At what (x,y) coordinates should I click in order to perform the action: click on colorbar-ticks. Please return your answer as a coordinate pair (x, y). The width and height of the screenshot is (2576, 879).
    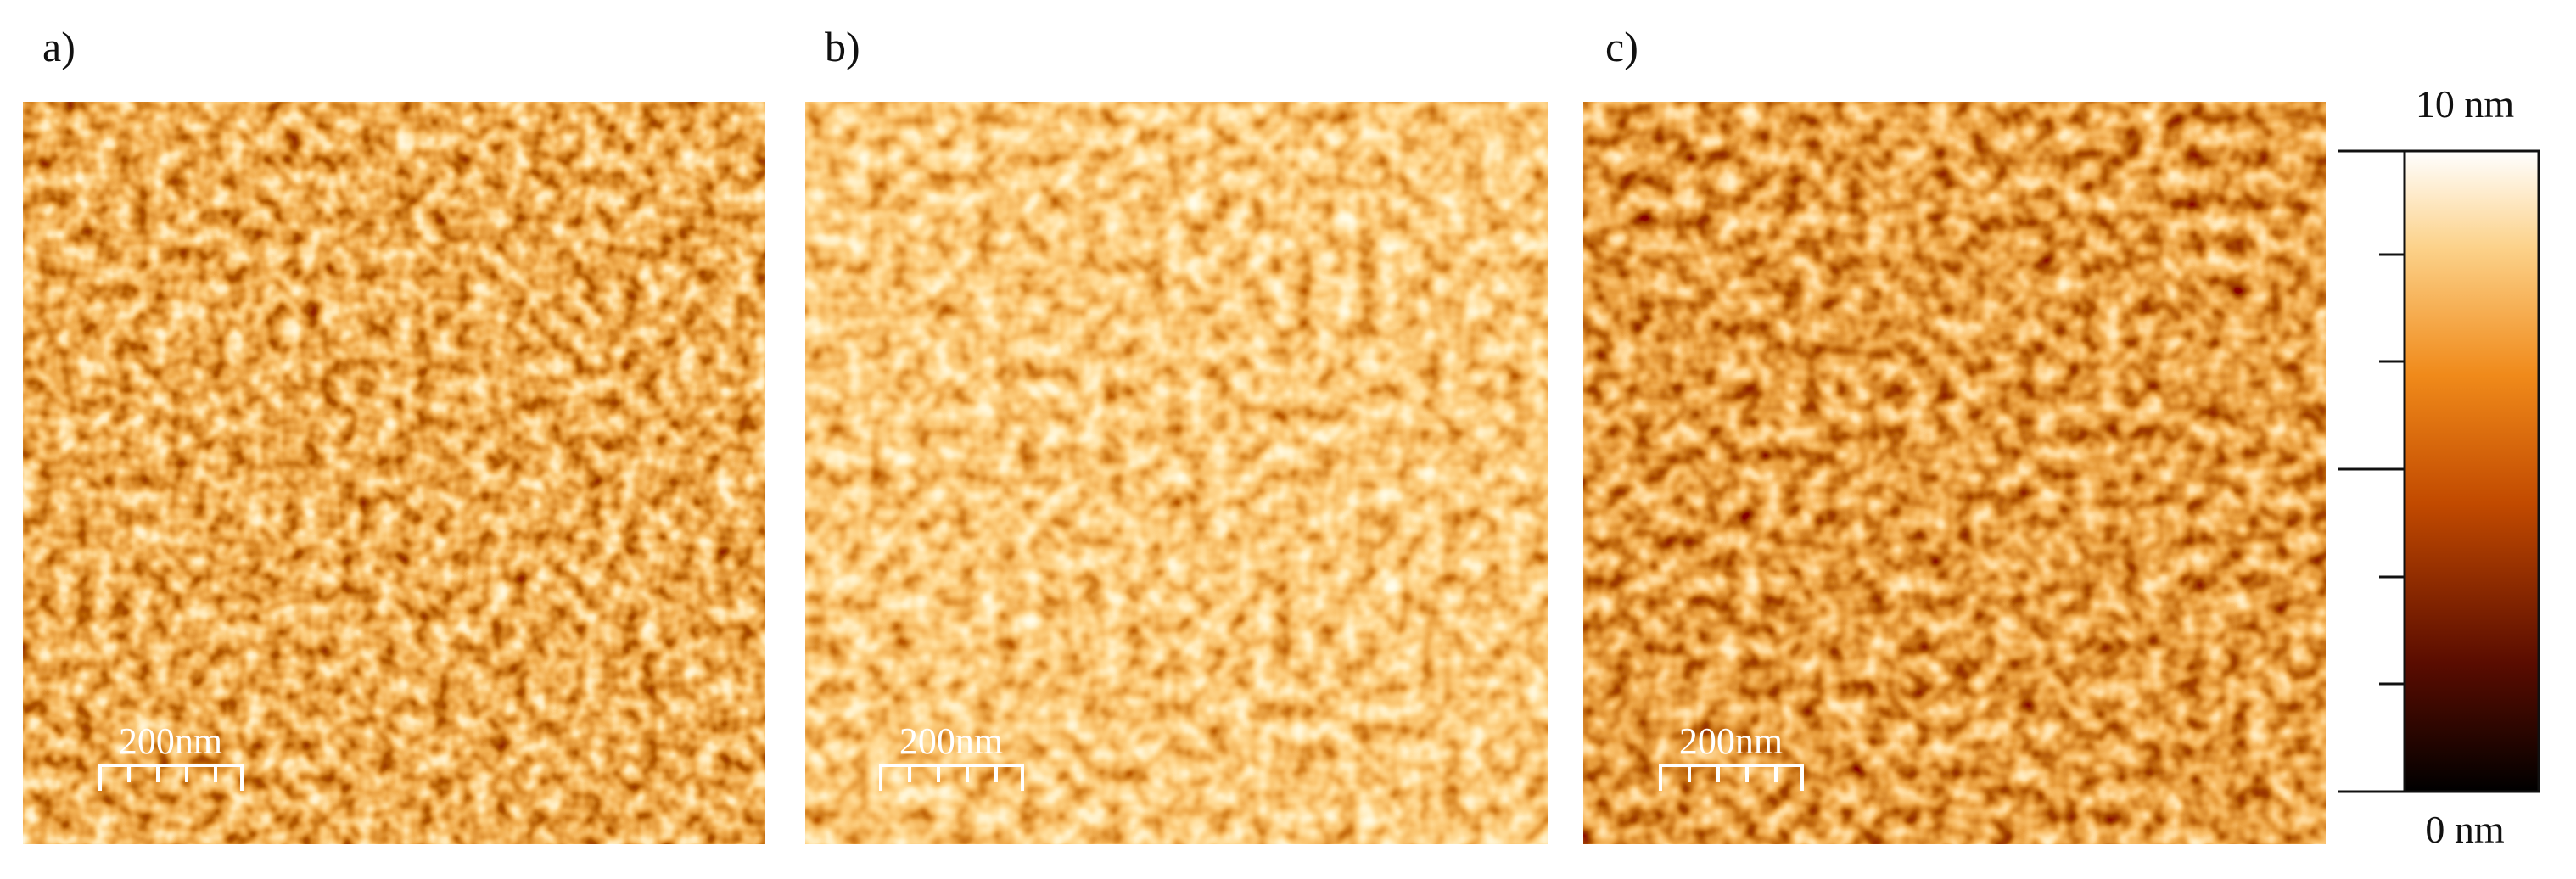
    Looking at the image, I should click on (2372, 471).